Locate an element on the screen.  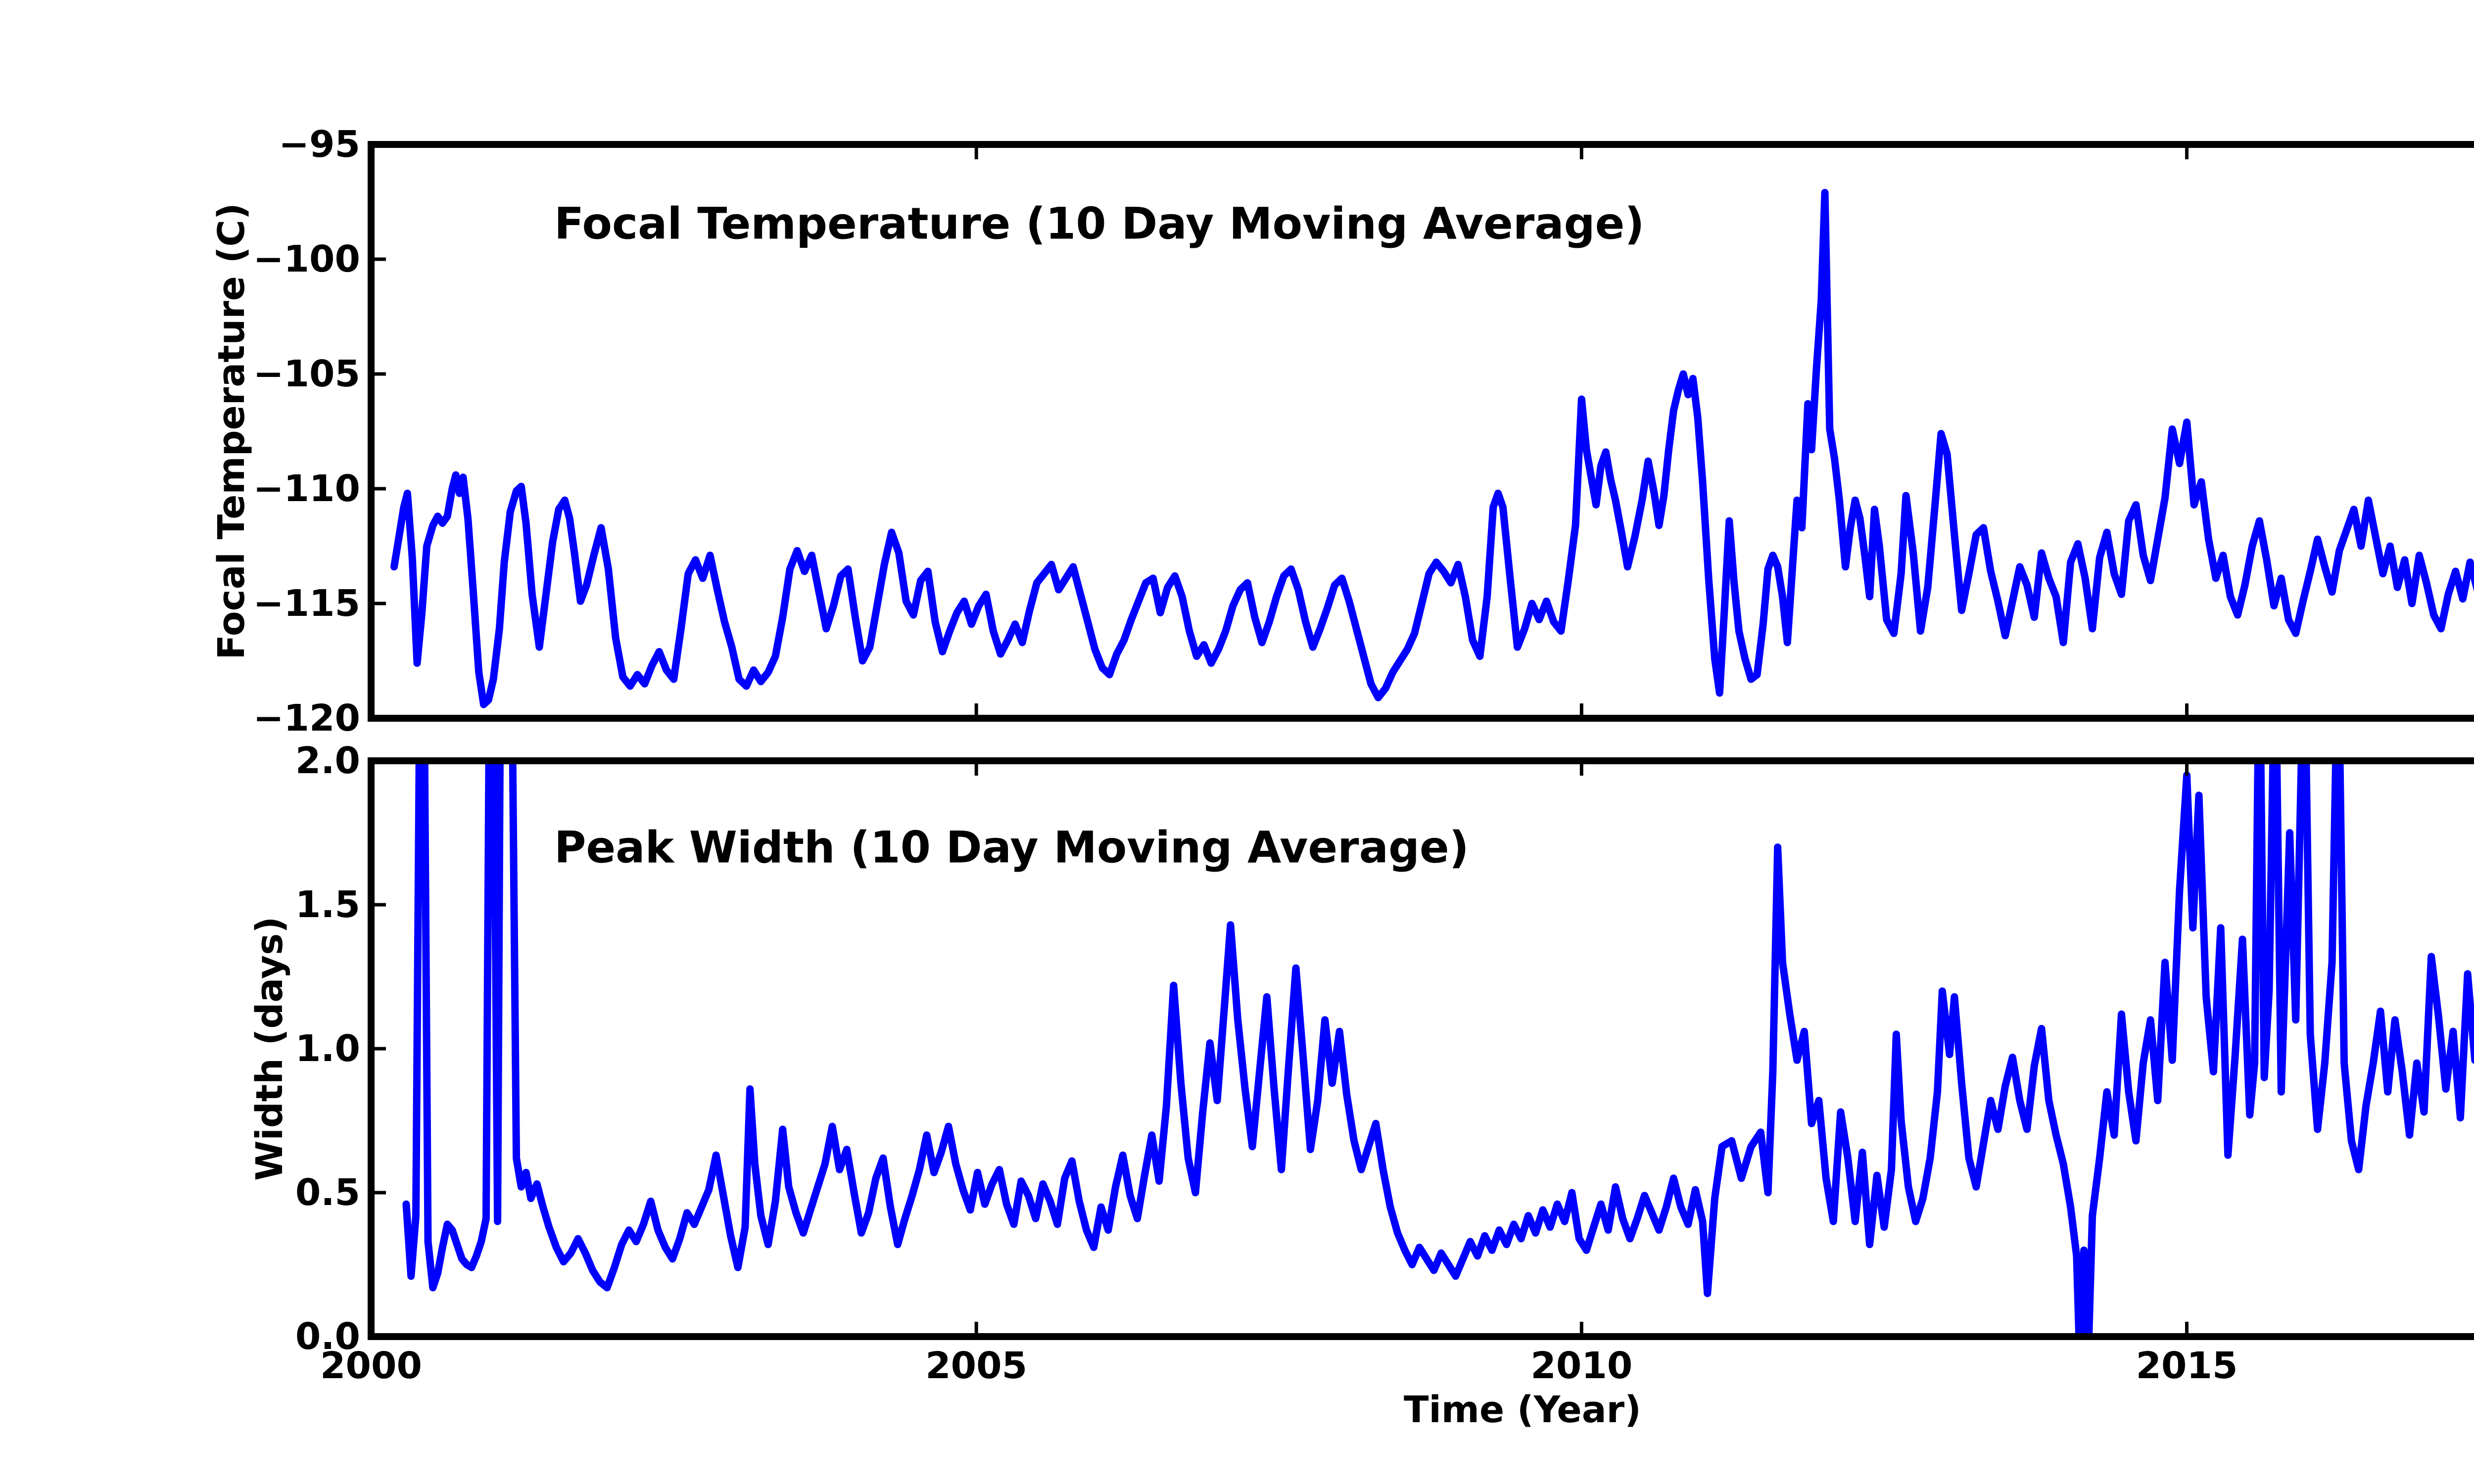
x-axis-label: Time (Year) is located at coordinates (1523, 1410).